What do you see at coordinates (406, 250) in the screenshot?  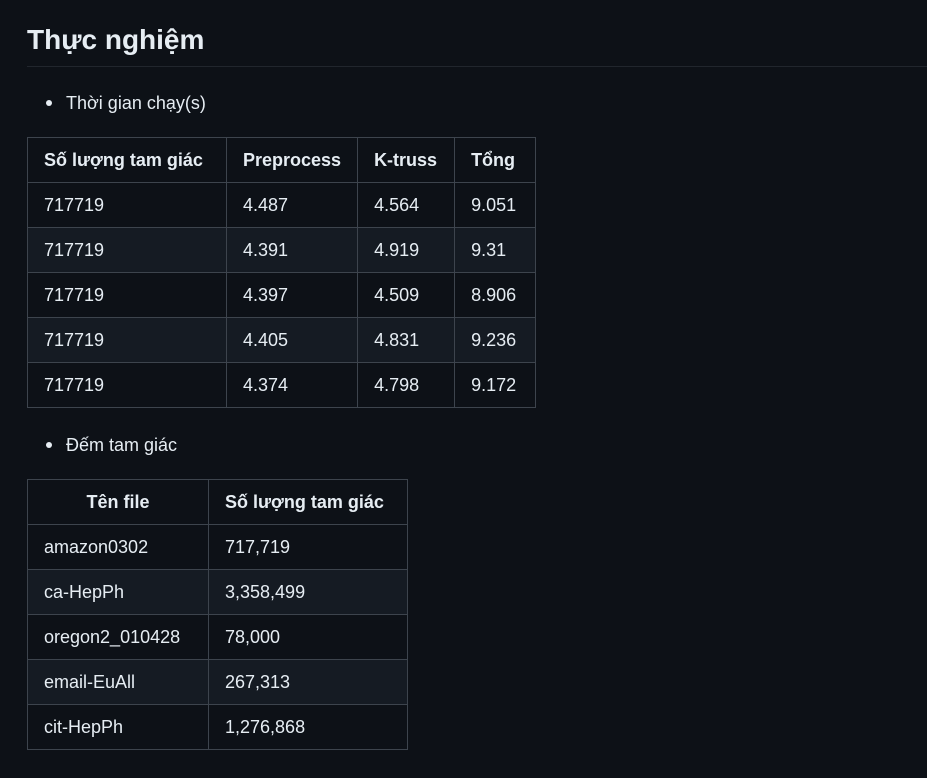 I see `table-cell: 4.919` at bounding box center [406, 250].